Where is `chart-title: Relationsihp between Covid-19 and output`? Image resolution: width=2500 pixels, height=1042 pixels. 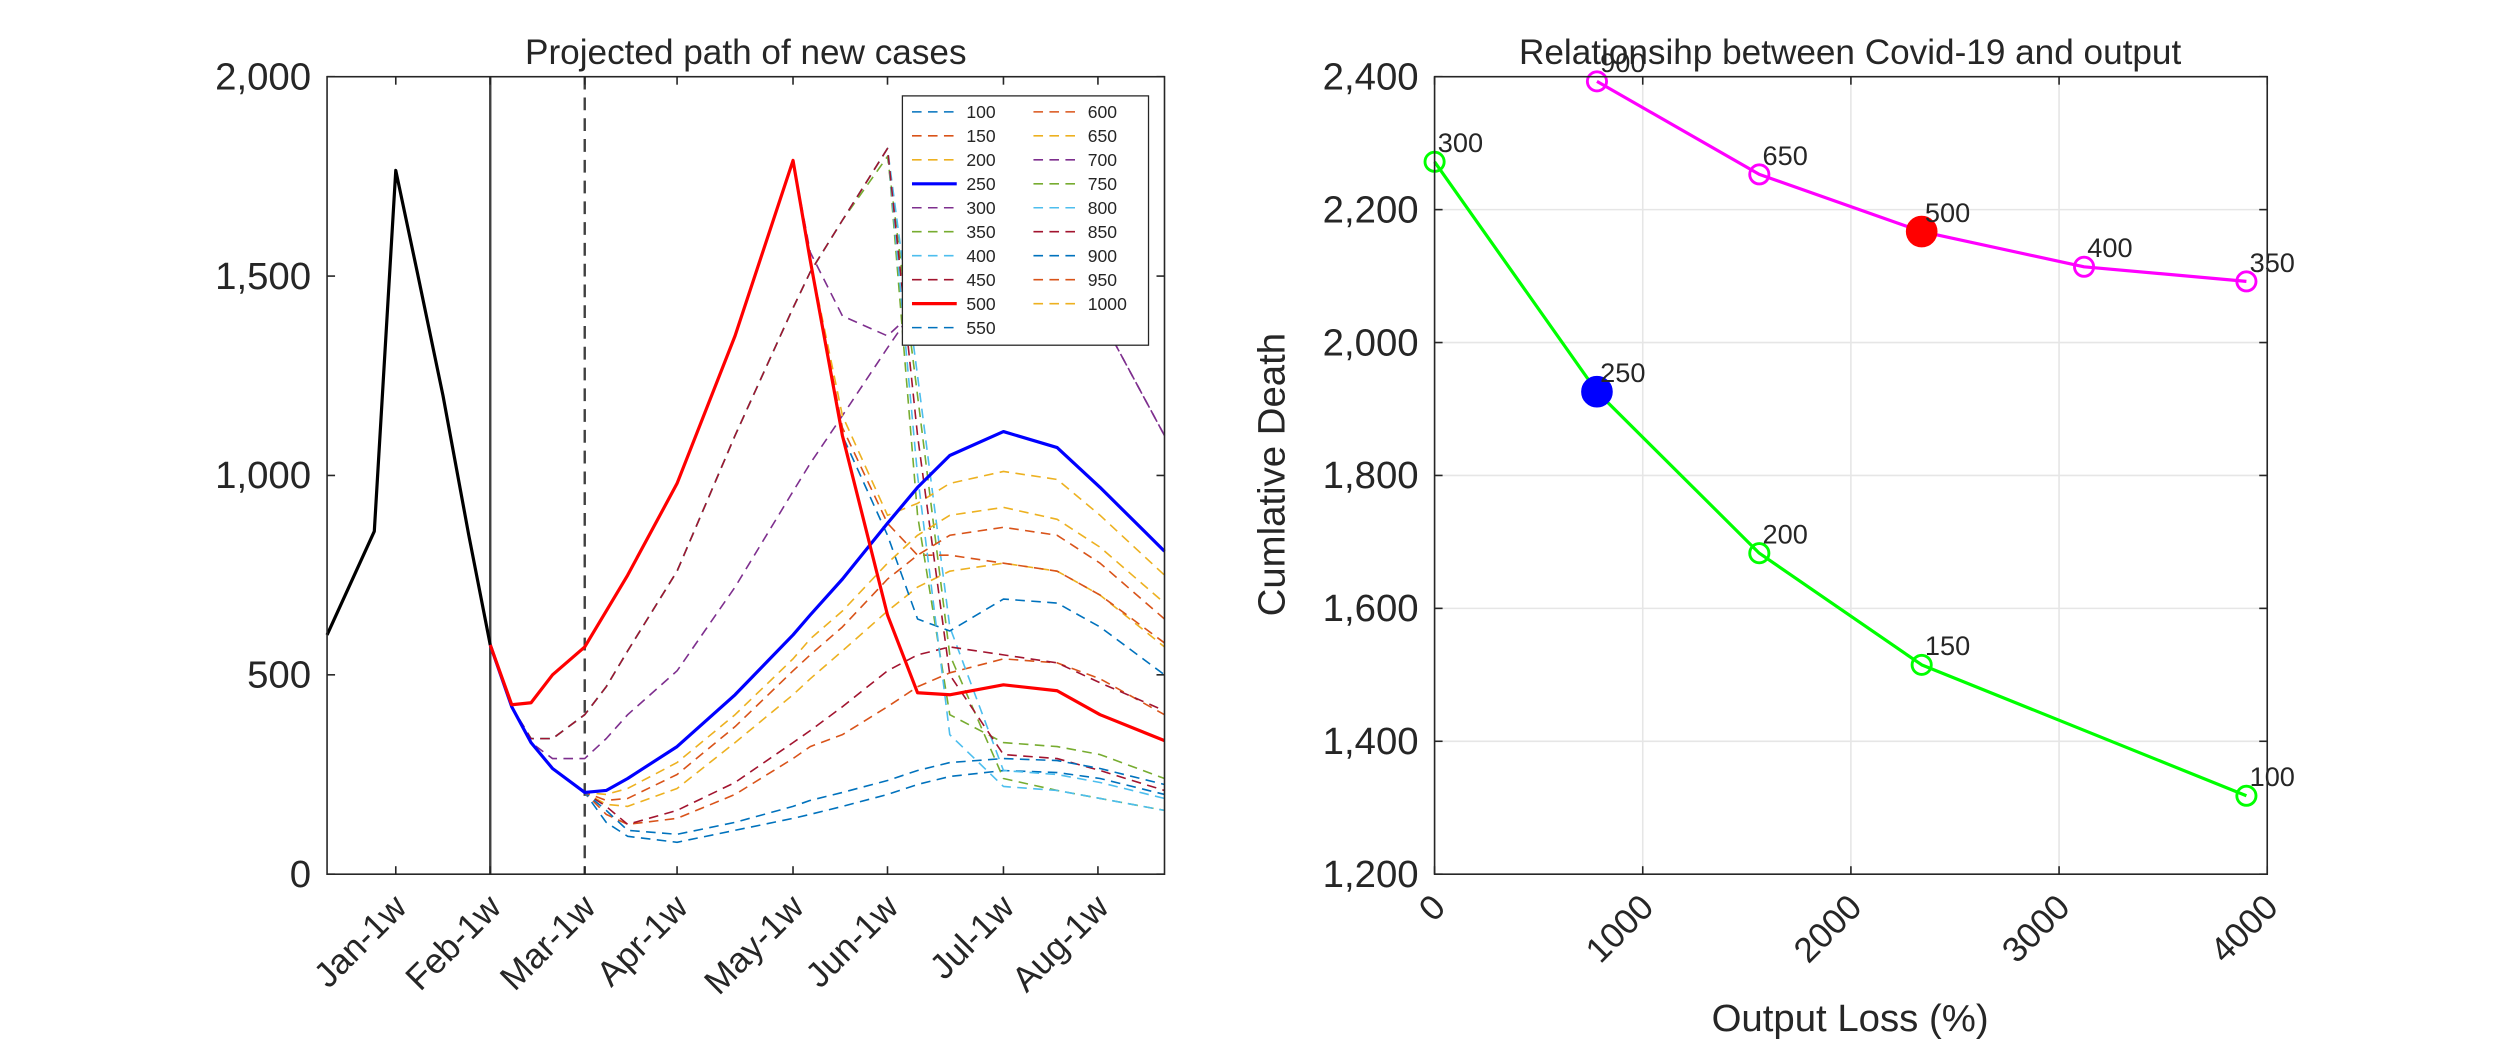 chart-title: Relationsihp between Covid-19 and output is located at coordinates (1850, 52).